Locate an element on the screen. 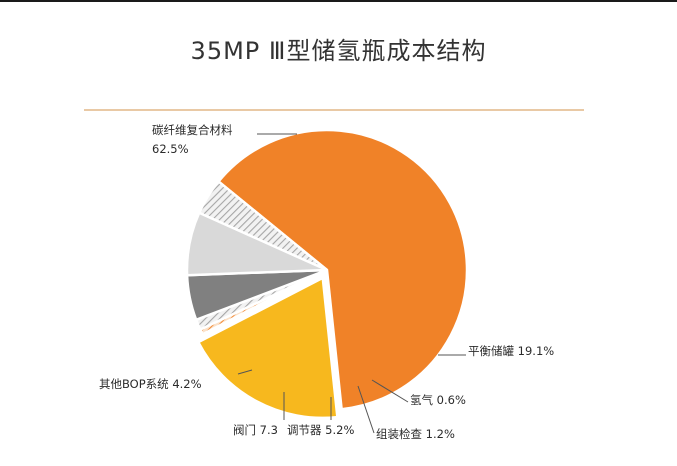 This screenshot has width=677, height=466. chart-title: 35MP Ⅲ型储氢瓶成本结构 is located at coordinates (338, 51).